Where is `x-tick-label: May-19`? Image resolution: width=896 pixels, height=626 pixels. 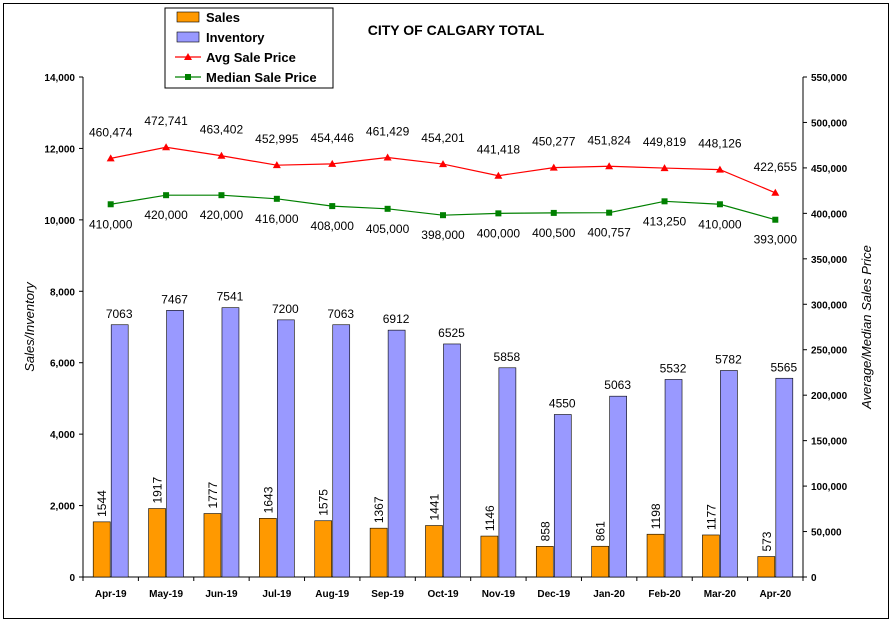
x-tick-label: May-19 is located at coordinates (166, 594).